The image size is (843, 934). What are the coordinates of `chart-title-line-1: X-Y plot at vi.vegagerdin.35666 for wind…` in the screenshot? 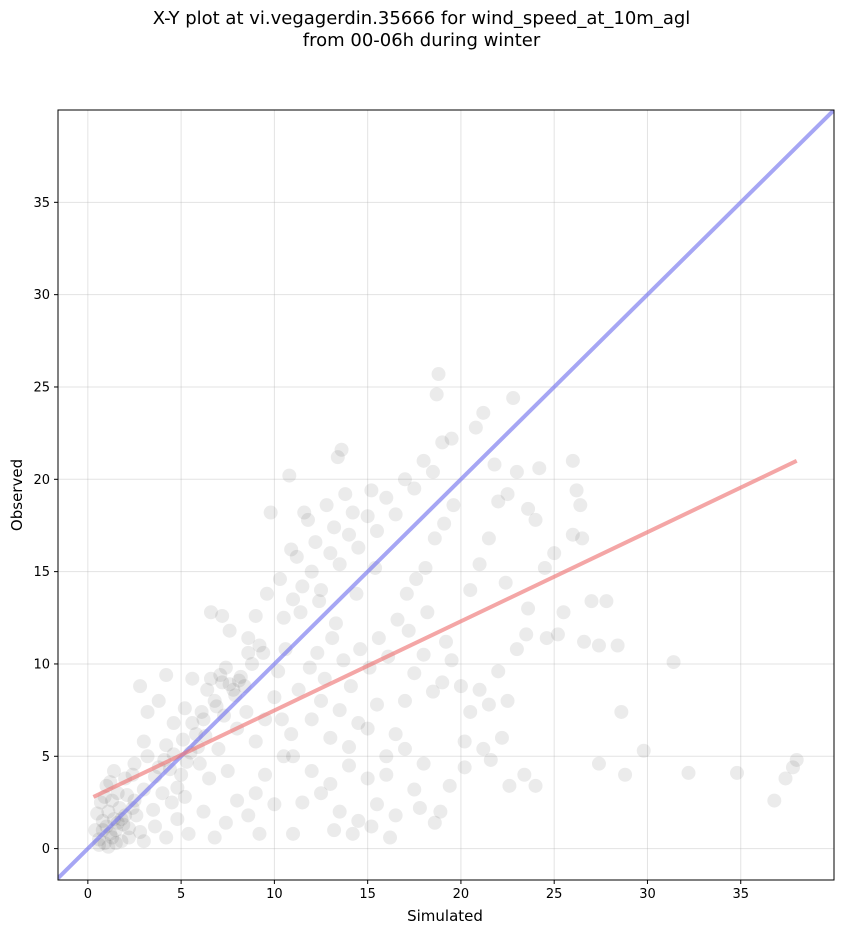 It's located at (421, 18).